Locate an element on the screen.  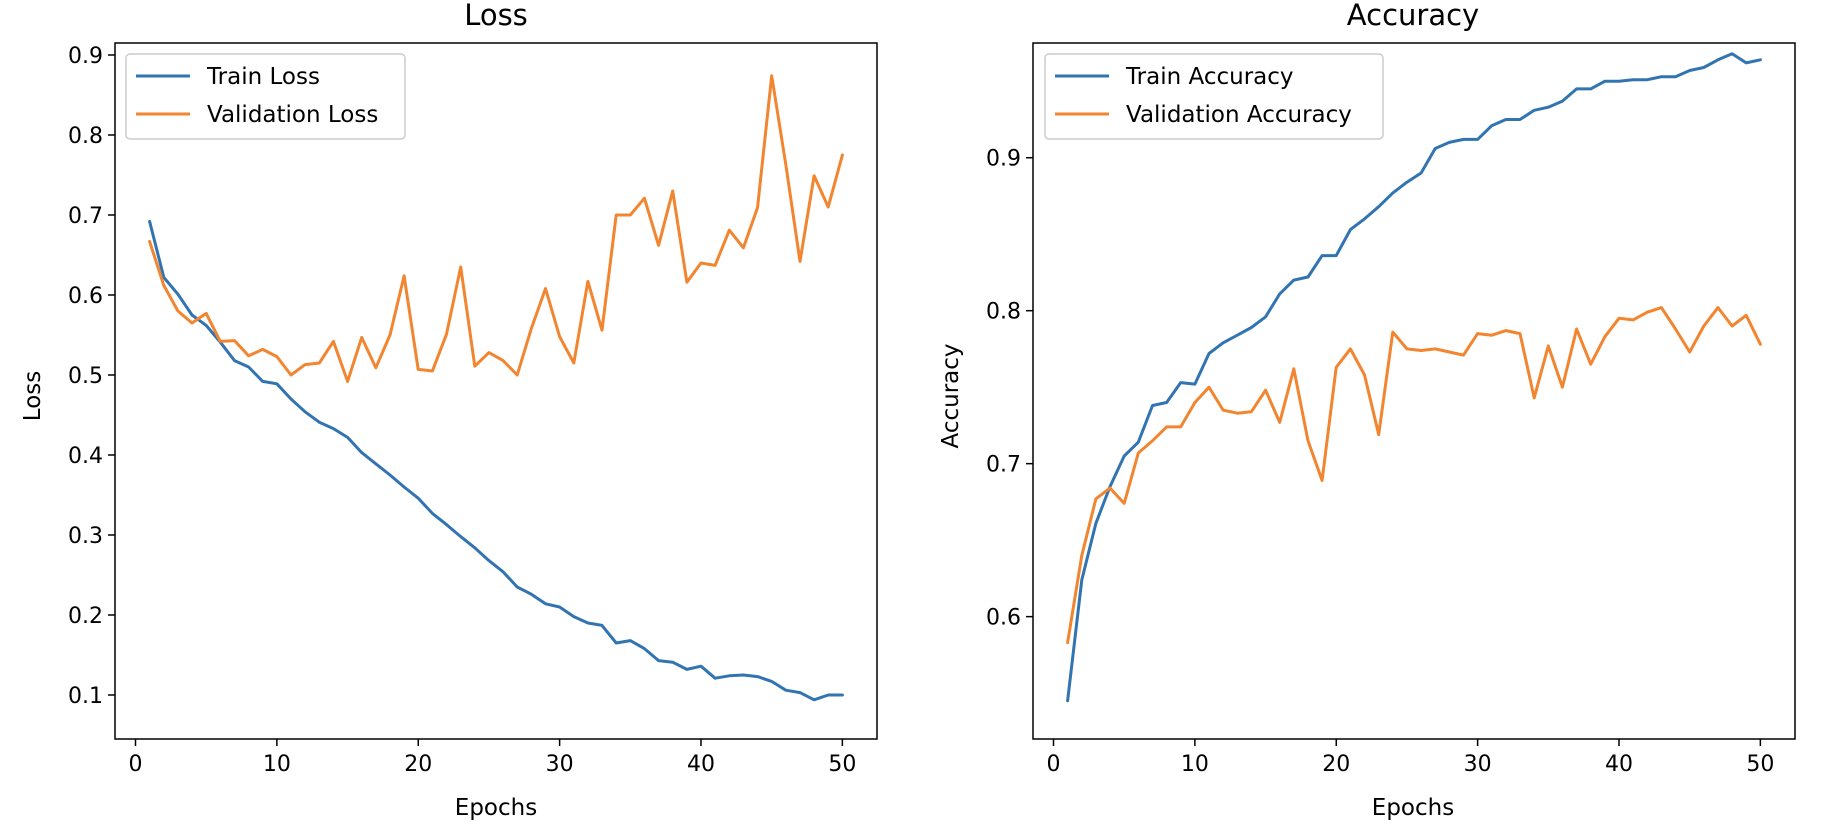
chart-title: Accuracy is located at coordinates (1413, 16).